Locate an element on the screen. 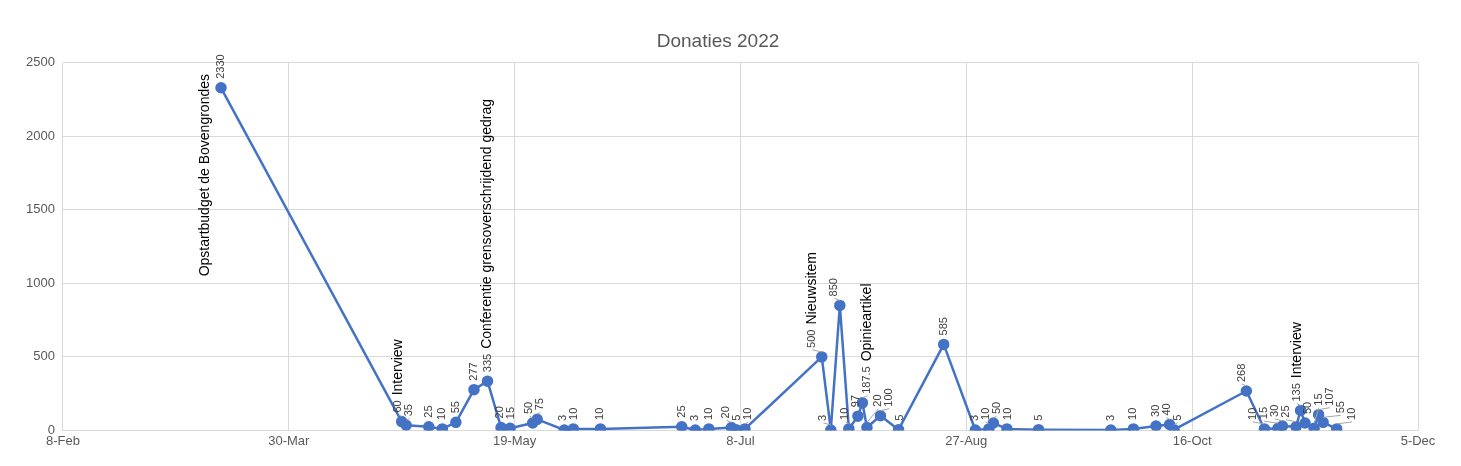 Image resolution: width=1461 pixels, height=466 pixels. x-tick-label: 19-May is located at coordinates (514, 440).